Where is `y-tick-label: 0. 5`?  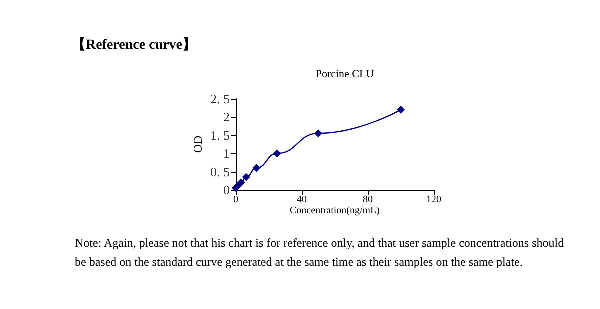 y-tick-label: 0. 5 is located at coordinates (220, 172).